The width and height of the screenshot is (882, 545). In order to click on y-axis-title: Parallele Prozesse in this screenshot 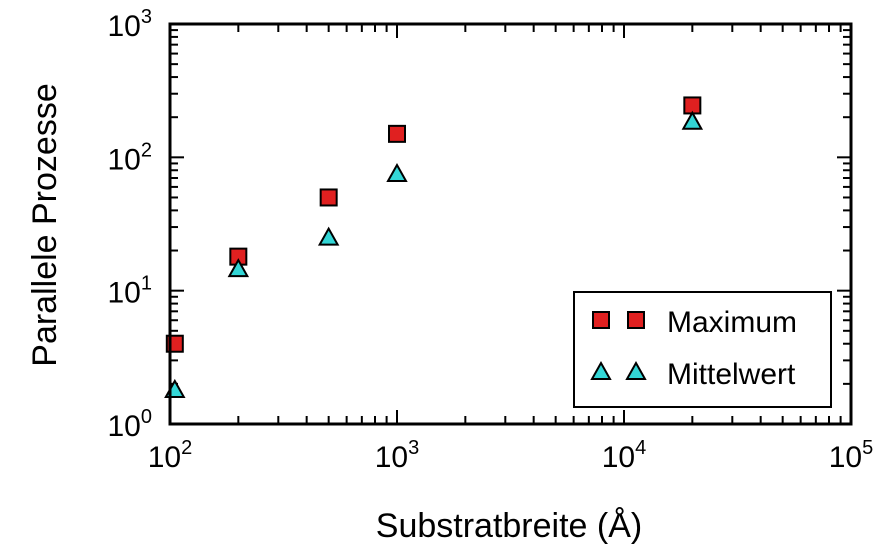, I will do `click(45, 224)`.